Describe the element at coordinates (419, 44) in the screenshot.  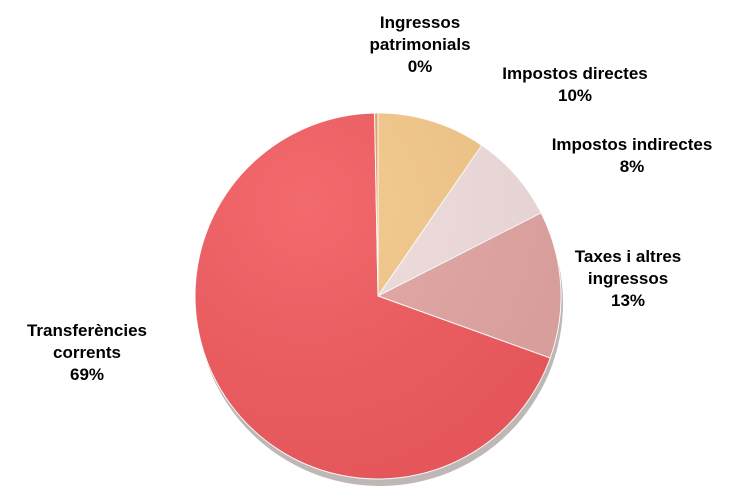
I see `slice-label-ingressos-patrimonials: Ingressos patrimonials 0%` at that location.